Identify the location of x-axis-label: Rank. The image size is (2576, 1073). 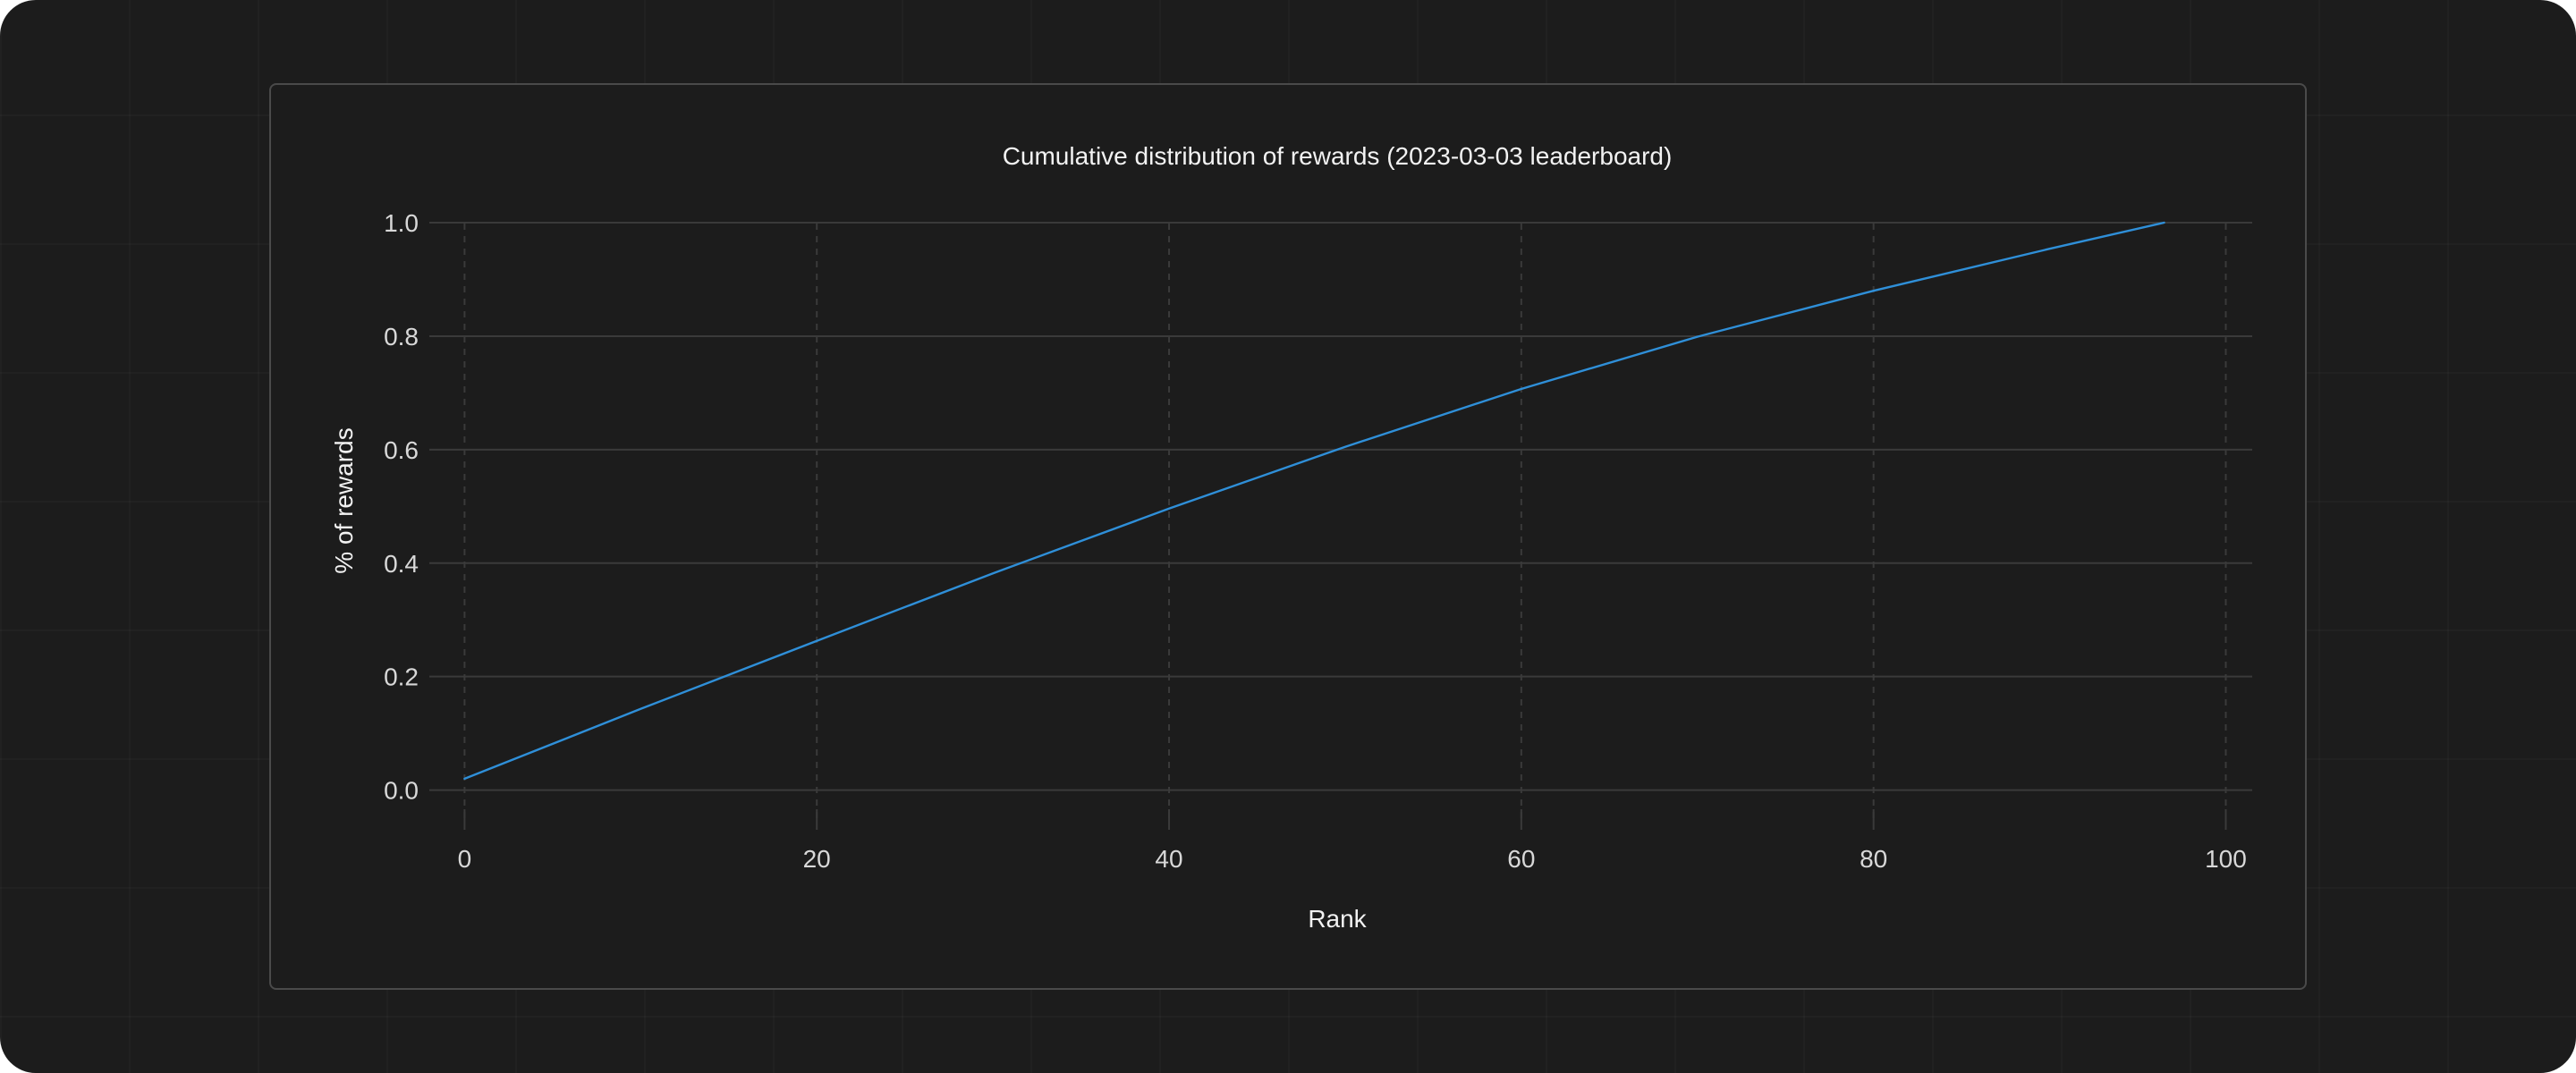
(1337, 919).